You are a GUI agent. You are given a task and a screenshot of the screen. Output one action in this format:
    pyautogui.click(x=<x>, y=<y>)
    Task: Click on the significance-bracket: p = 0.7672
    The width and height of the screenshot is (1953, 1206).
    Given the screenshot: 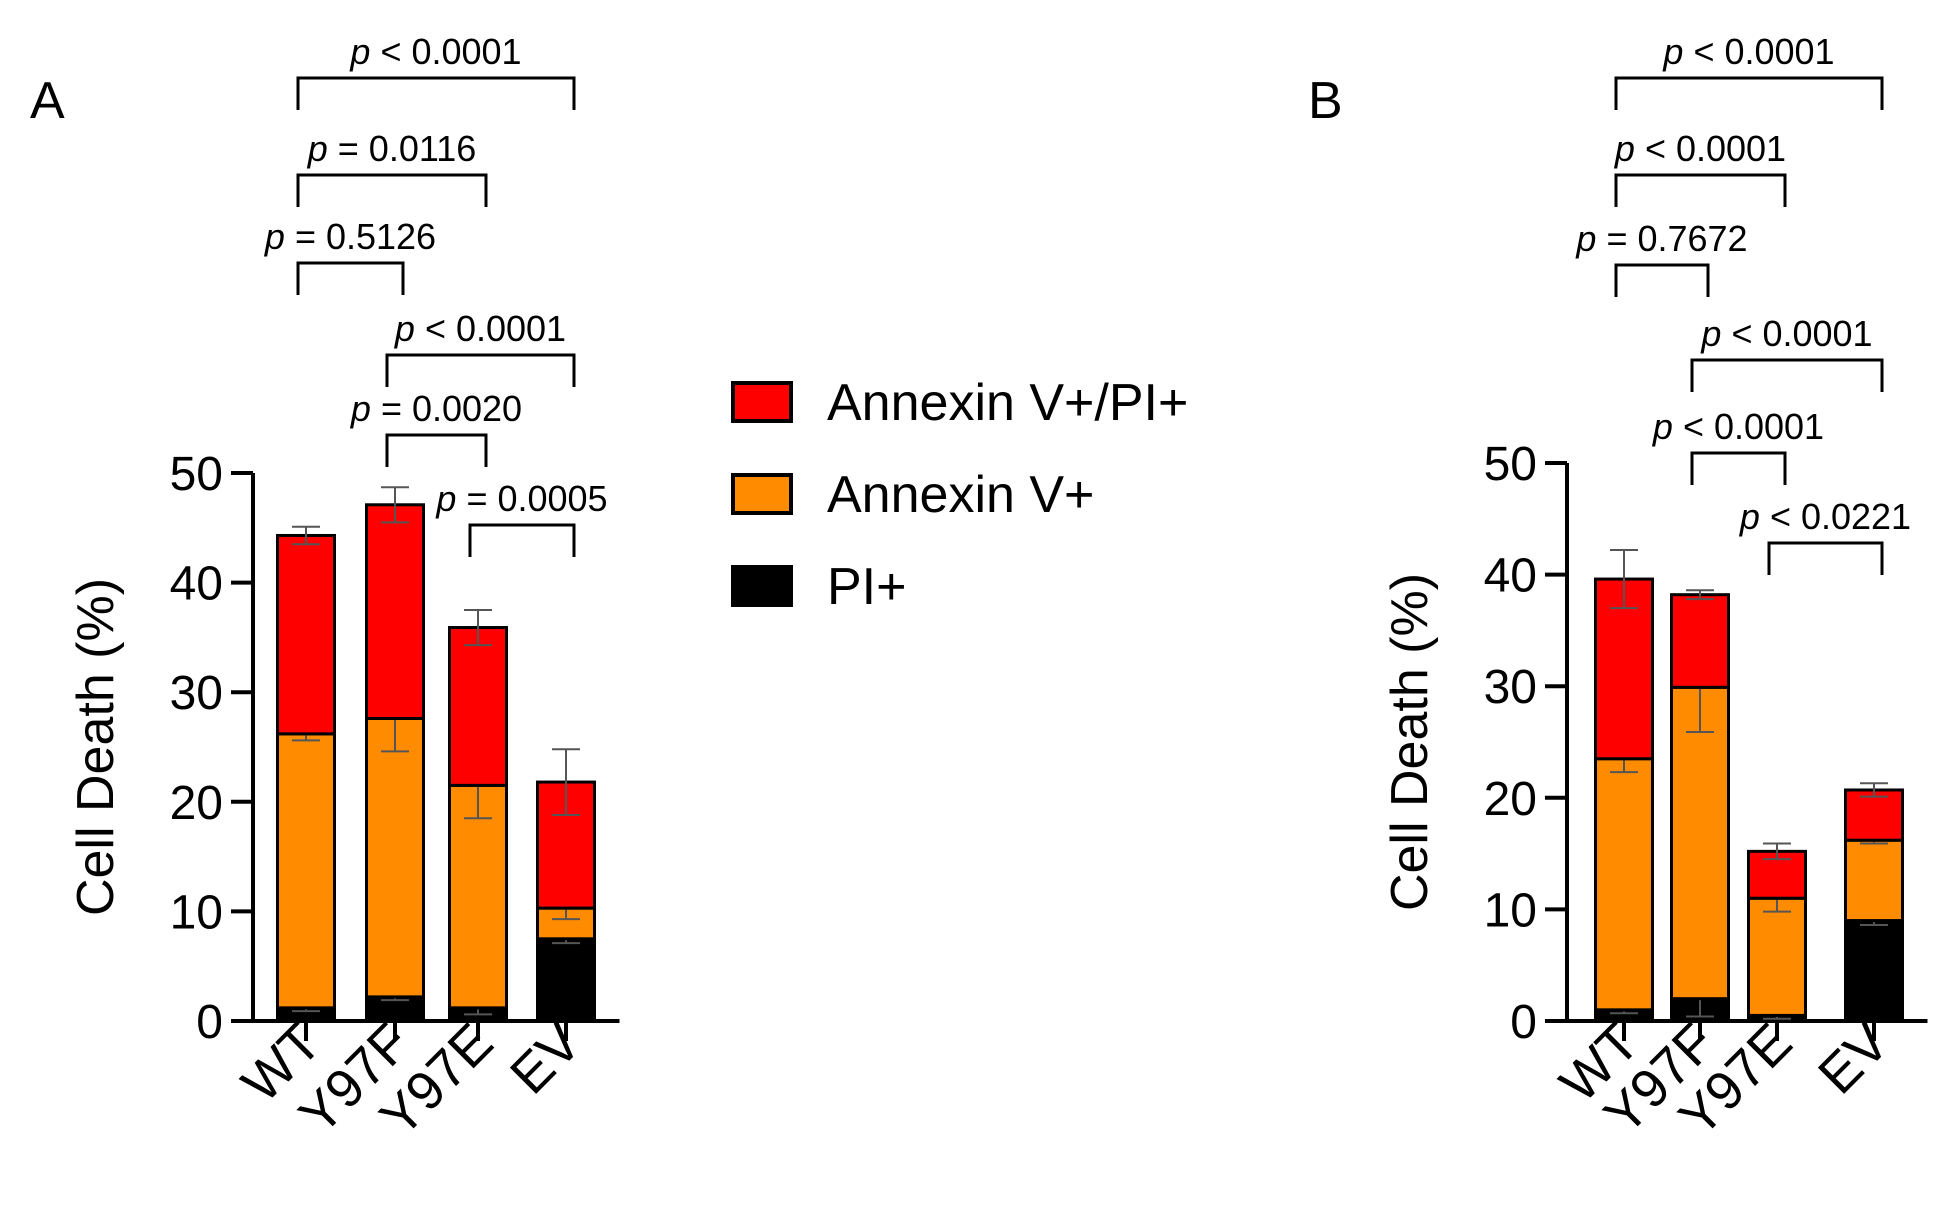 What is the action you would take?
    pyautogui.click(x=1661, y=257)
    